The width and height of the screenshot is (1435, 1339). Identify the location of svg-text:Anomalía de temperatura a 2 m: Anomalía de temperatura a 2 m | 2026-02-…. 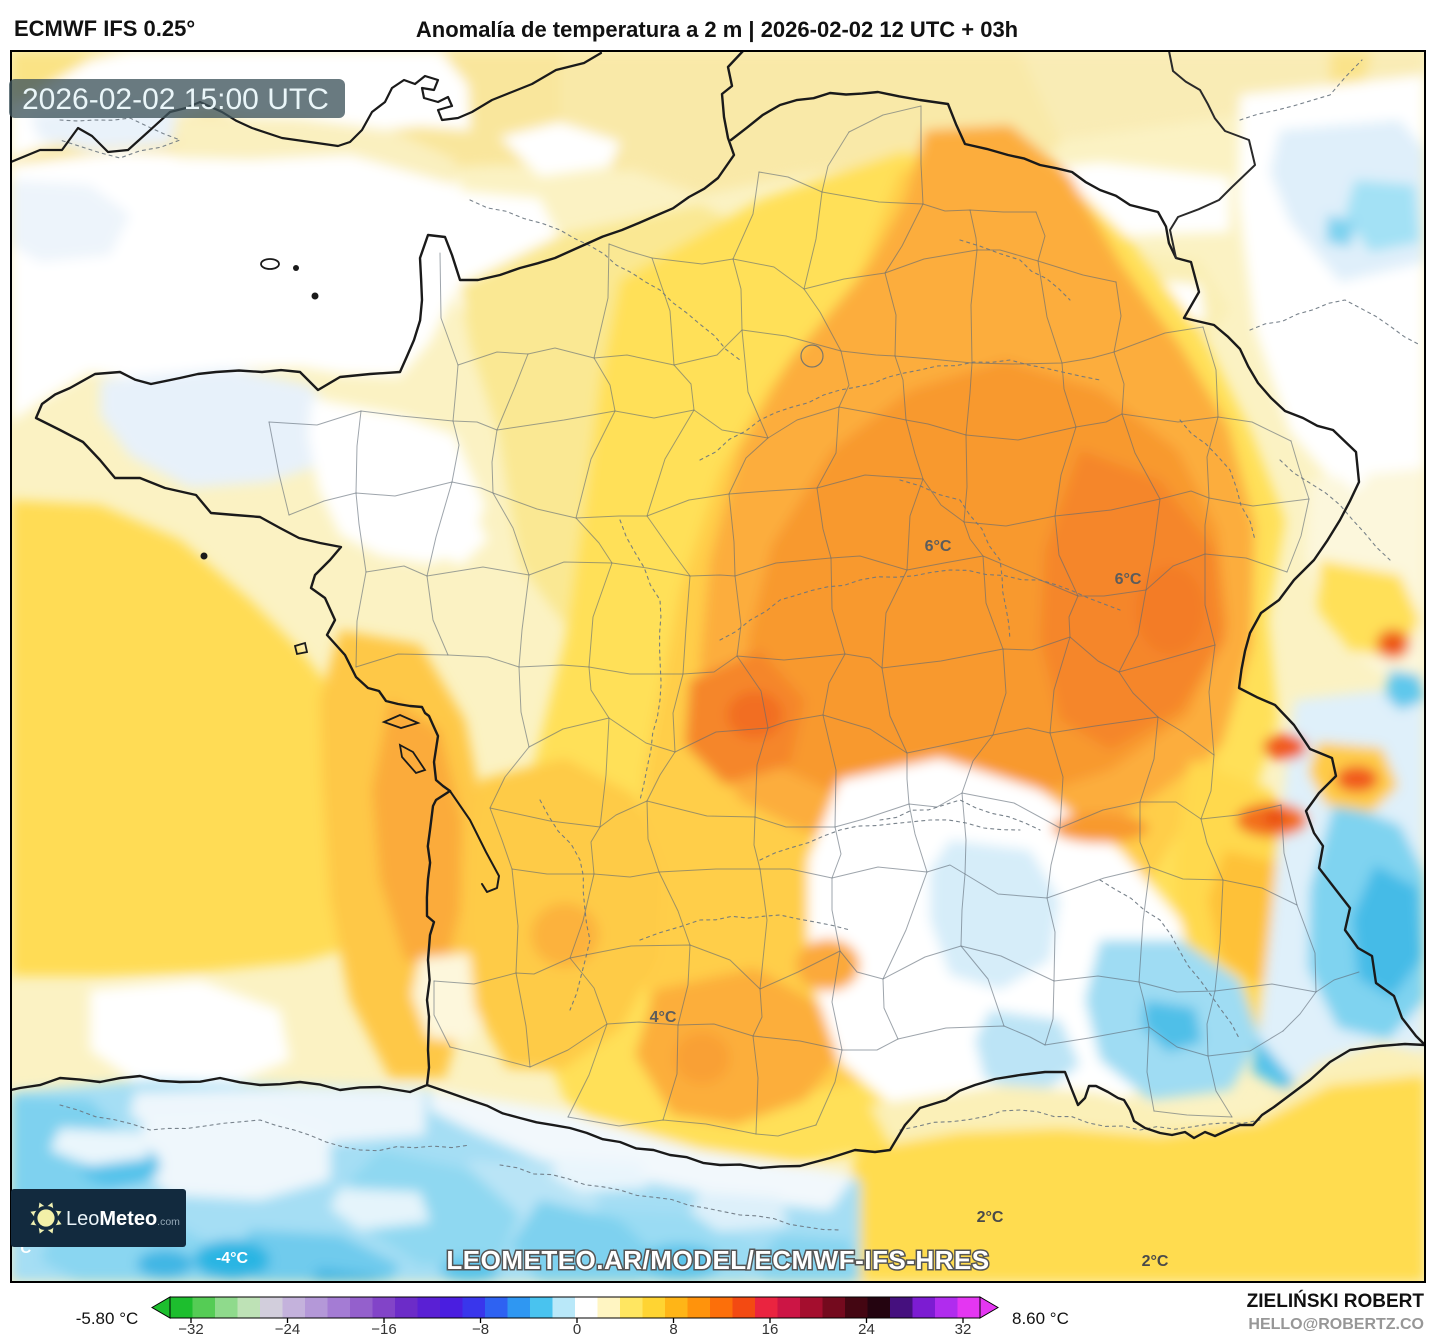
(717, 29).